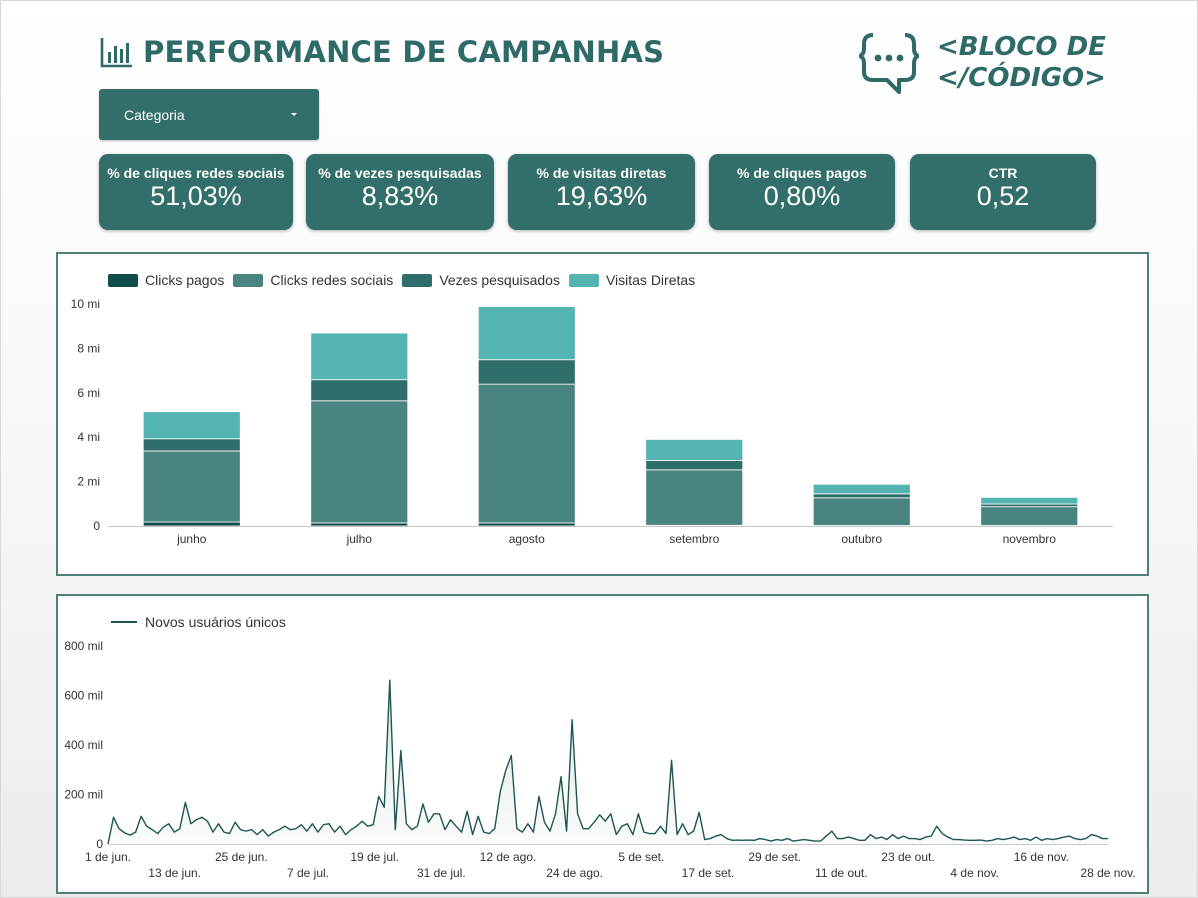 The width and height of the screenshot is (1198, 898). I want to click on x-tick-label: 24 de ago., so click(574, 873).